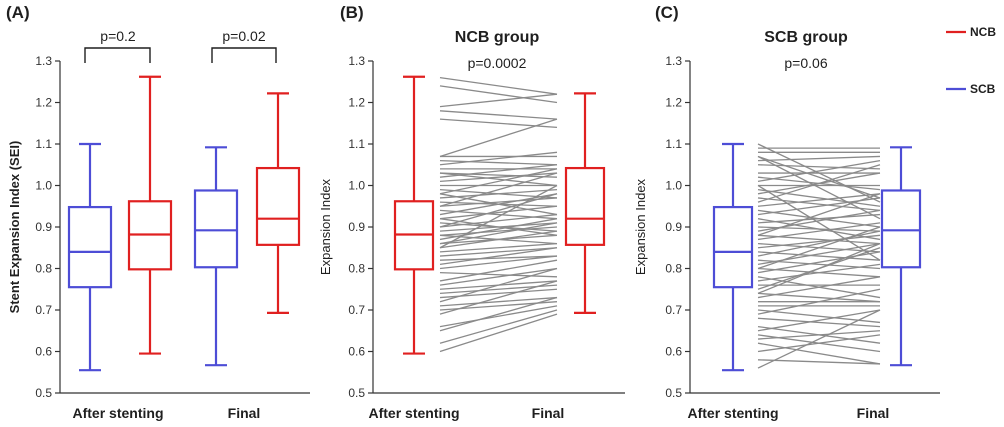  I want to click on panel-c-label: (C), so click(667, 12).